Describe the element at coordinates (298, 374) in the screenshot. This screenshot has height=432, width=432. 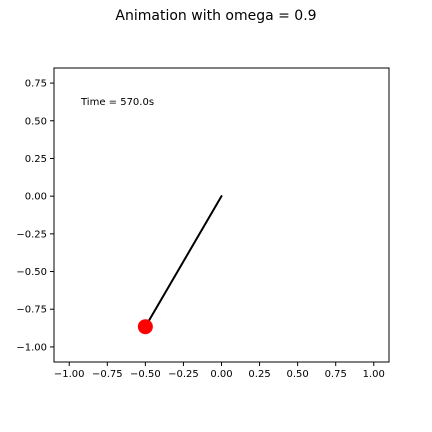
I see `x-tick-label: 0.50` at that location.